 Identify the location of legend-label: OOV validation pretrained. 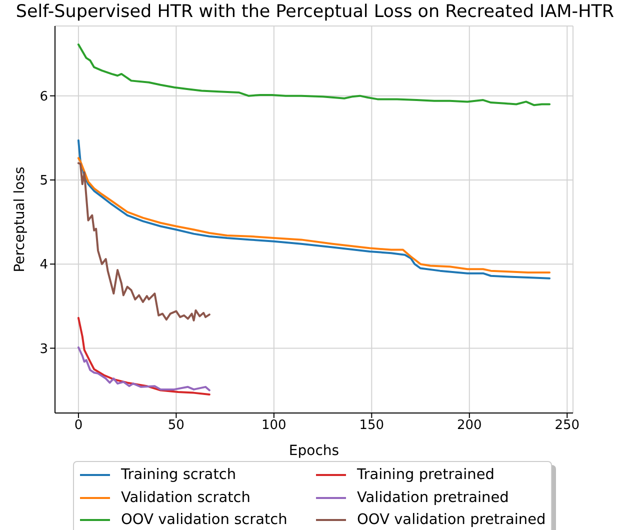
(451, 520).